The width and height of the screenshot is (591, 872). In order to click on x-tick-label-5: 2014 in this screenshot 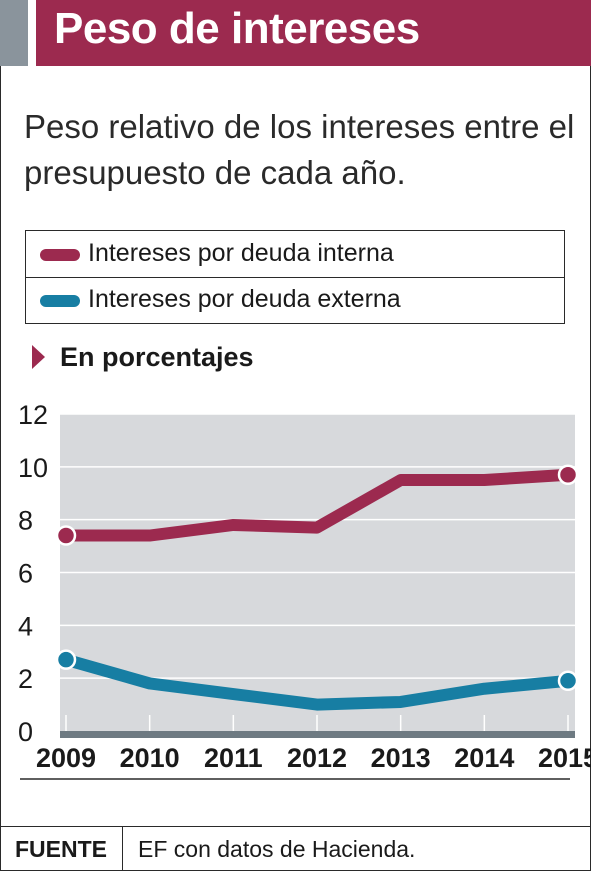, I will do `click(484, 758)`.